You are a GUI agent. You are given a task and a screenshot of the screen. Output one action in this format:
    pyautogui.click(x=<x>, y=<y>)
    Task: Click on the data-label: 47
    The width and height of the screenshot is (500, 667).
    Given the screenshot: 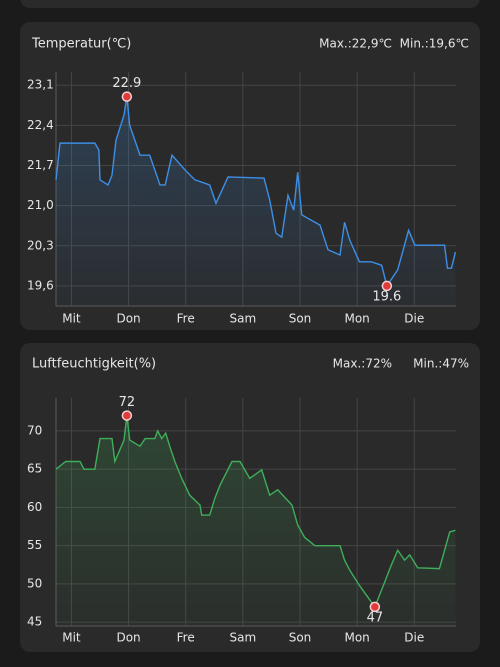 What is the action you would take?
    pyautogui.click(x=375, y=617)
    